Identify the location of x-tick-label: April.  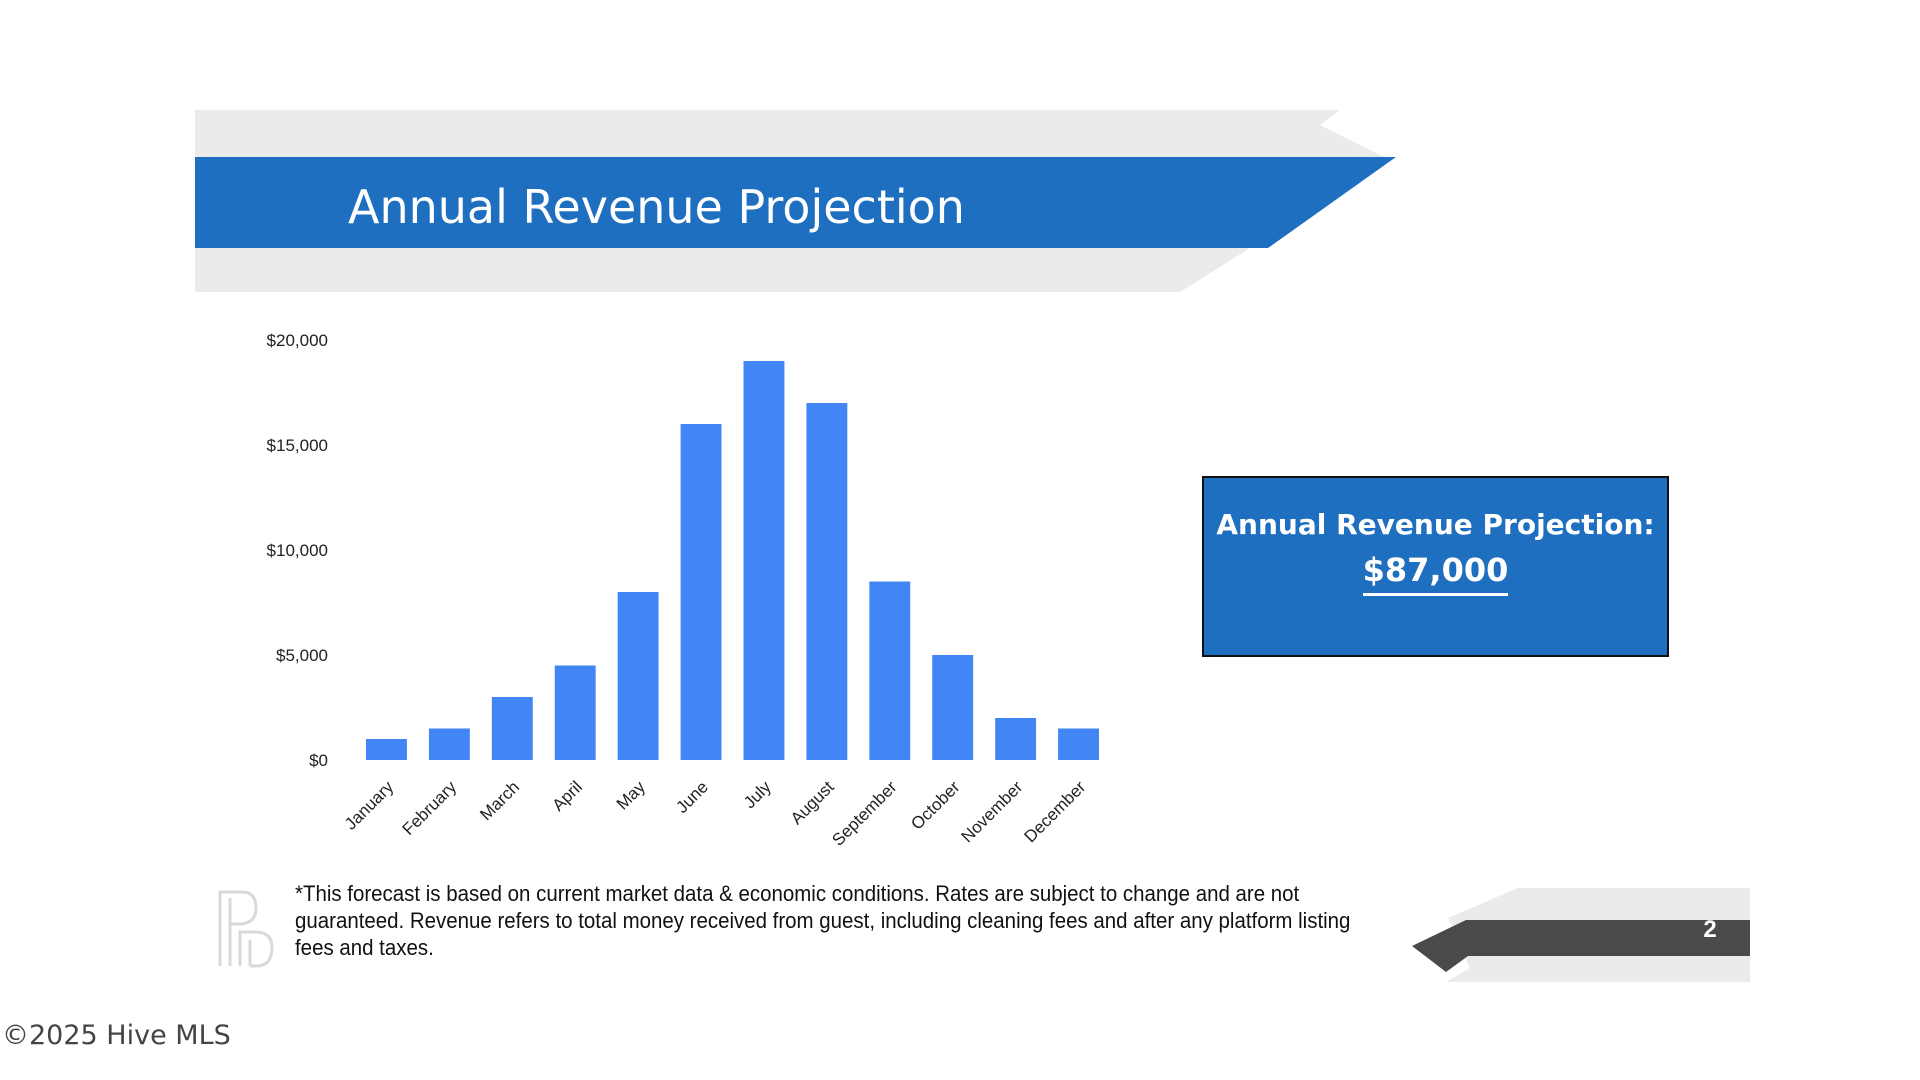
(567, 795).